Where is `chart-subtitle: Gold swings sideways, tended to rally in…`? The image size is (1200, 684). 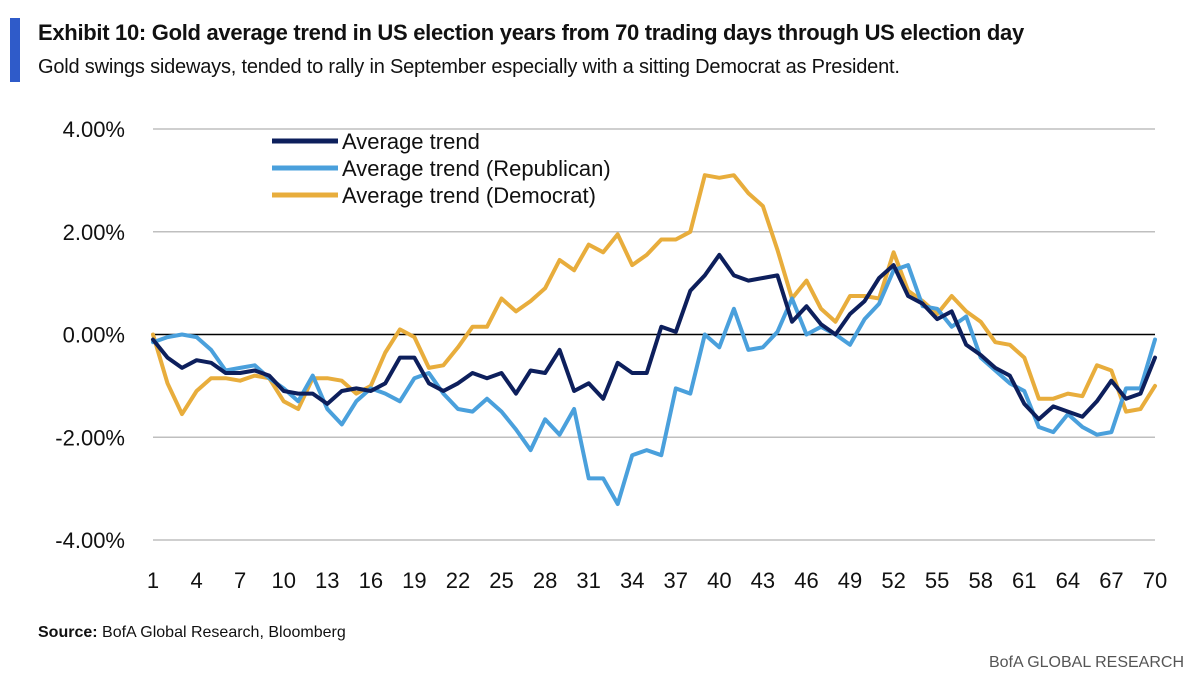
chart-subtitle: Gold swings sideways, tended to rally in… is located at coordinates (469, 67).